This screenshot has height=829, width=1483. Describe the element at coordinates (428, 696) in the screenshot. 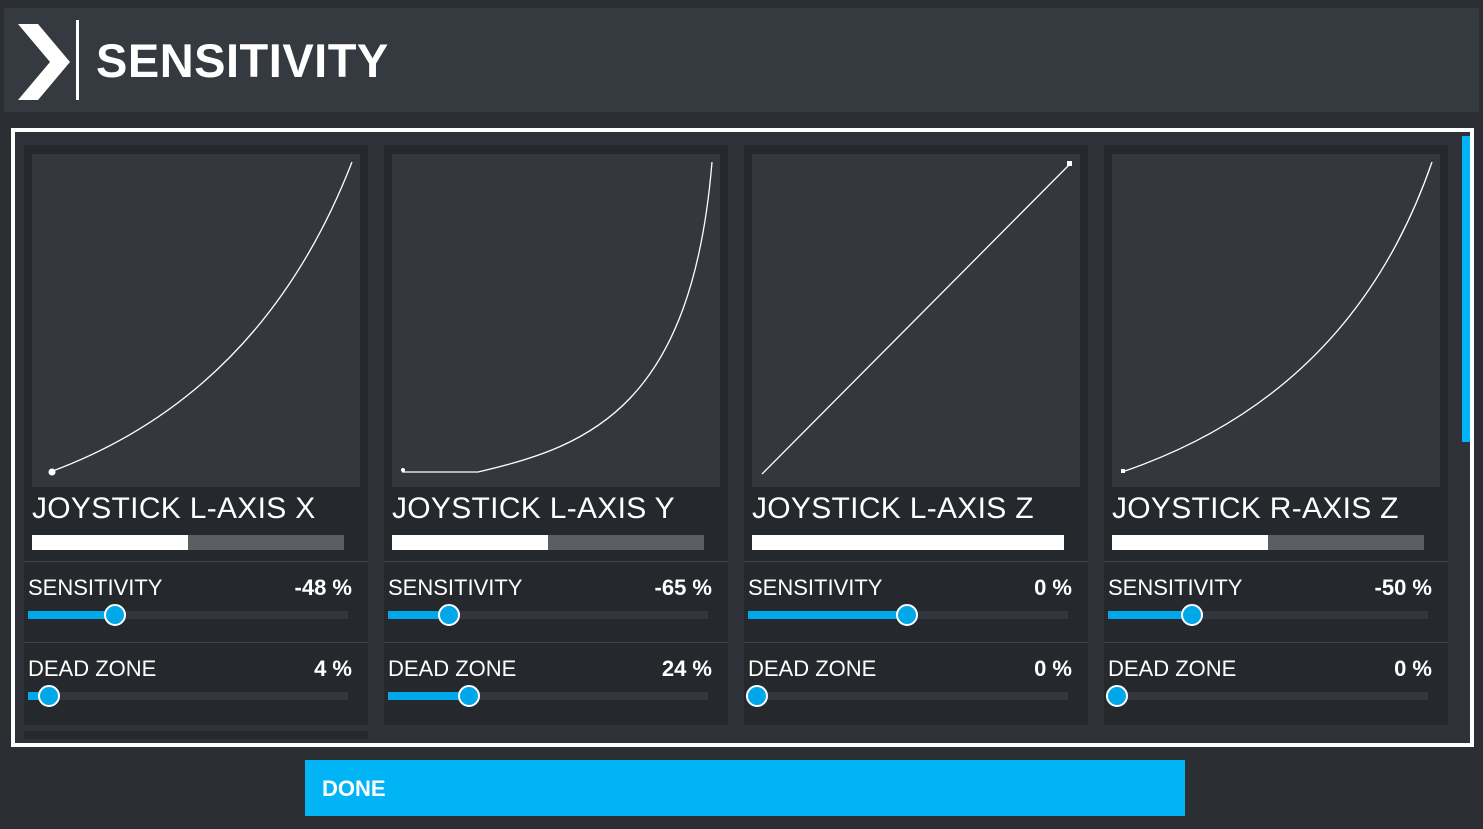

I see `dead-zone-slider-fill` at that location.